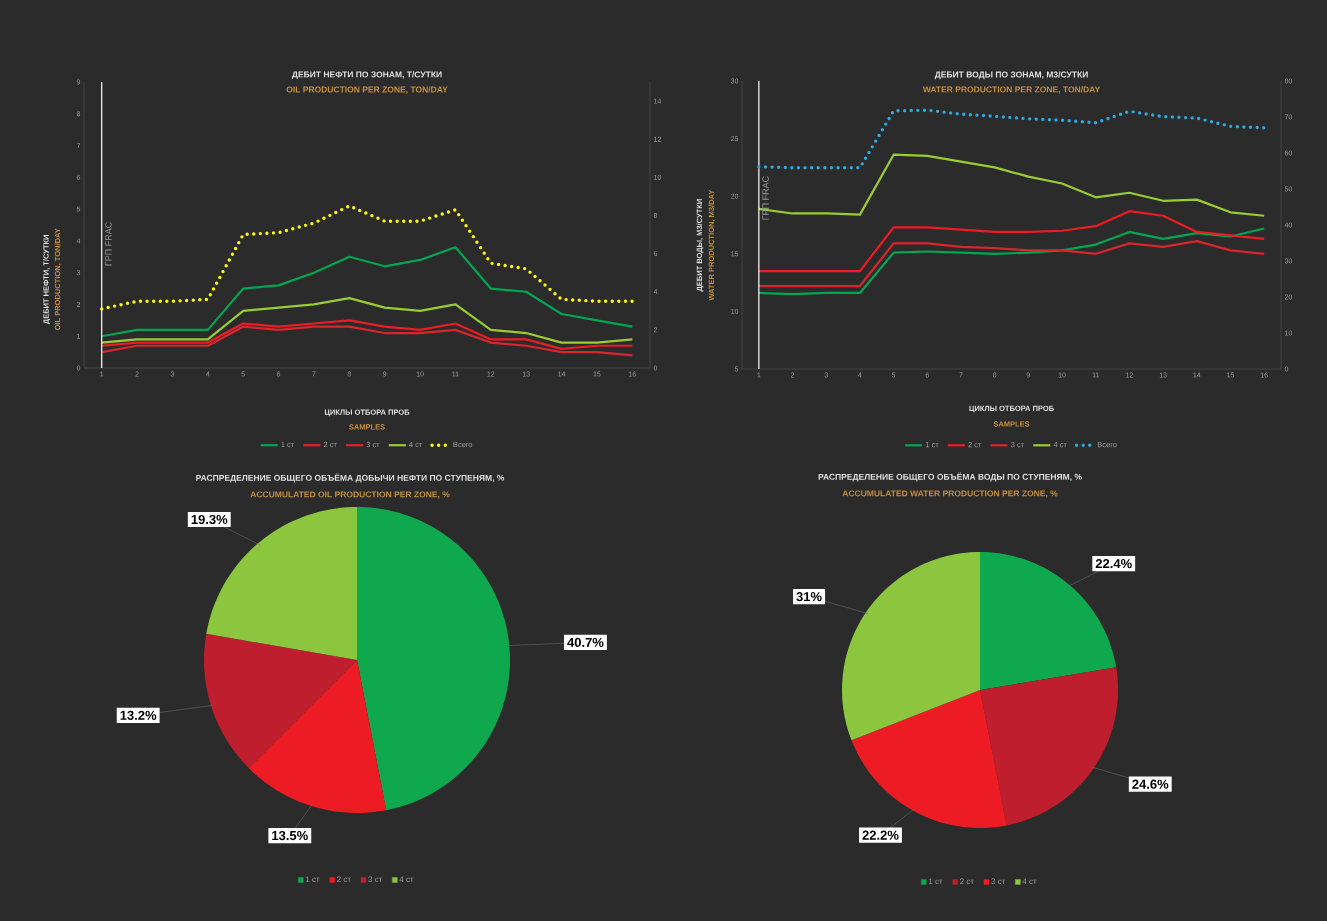  Describe the element at coordinates (1113, 563) in the screenshot. I see `data-label: 22.4%` at that location.